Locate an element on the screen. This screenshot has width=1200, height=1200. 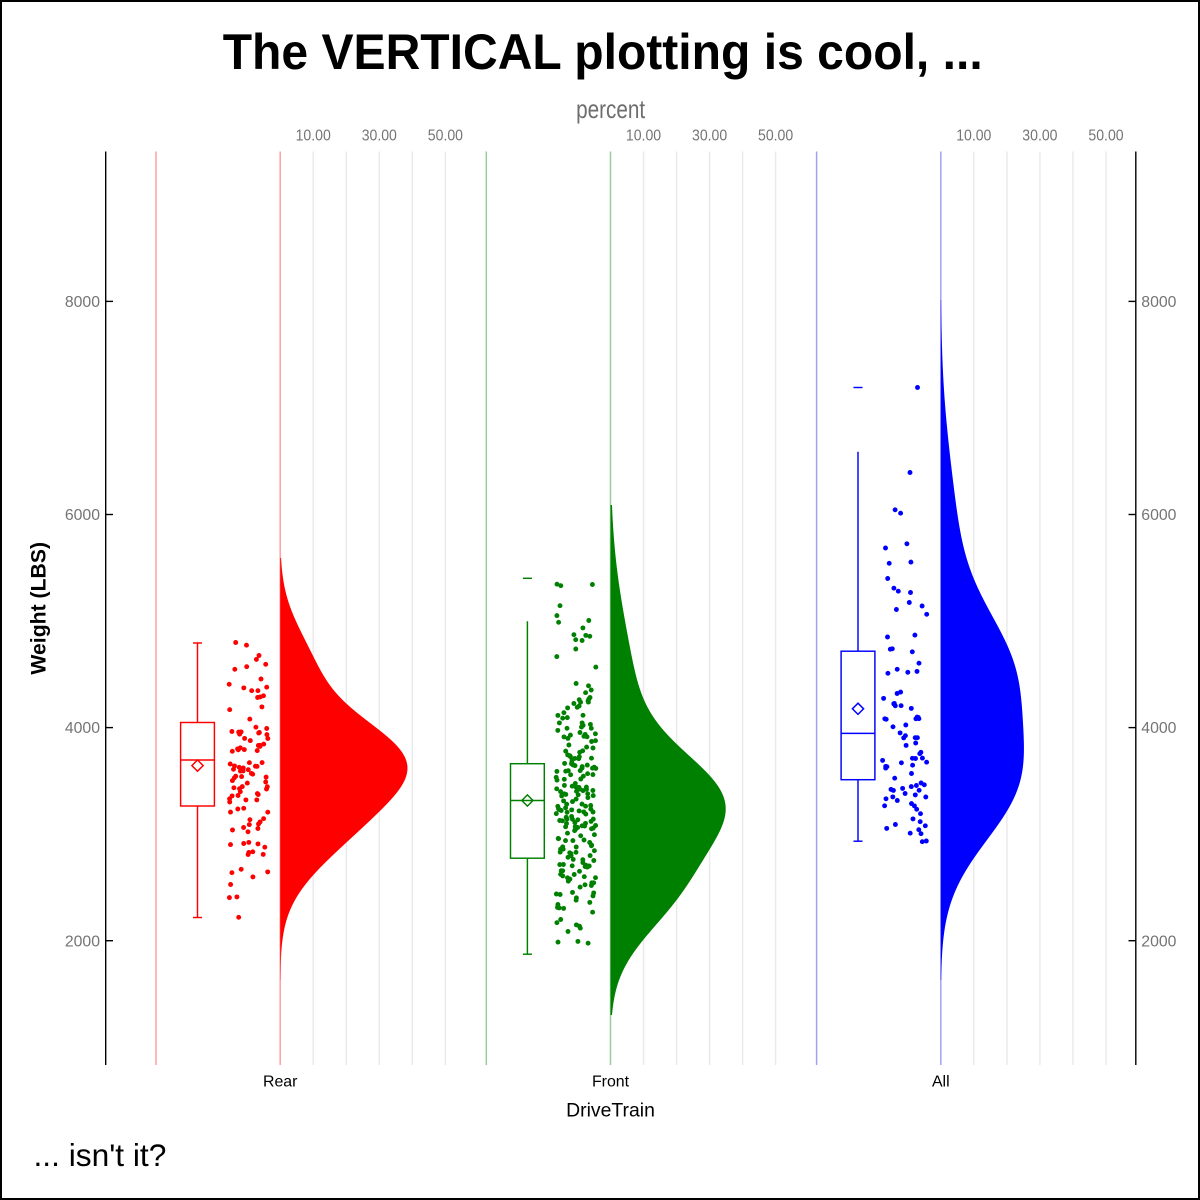
svg-text: Front is located at coordinates (611, 1082).